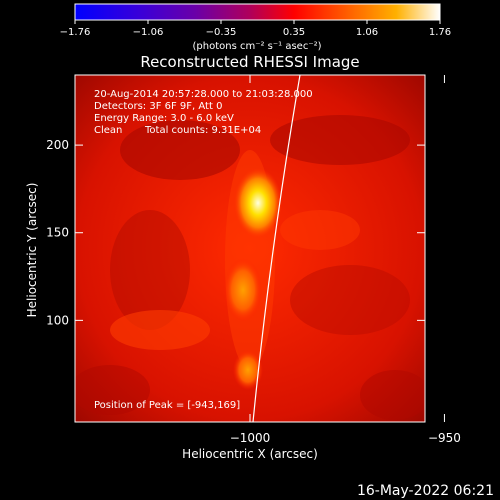 The width and height of the screenshot is (500, 500). I want to click on solar-limb, so click(276, 248).